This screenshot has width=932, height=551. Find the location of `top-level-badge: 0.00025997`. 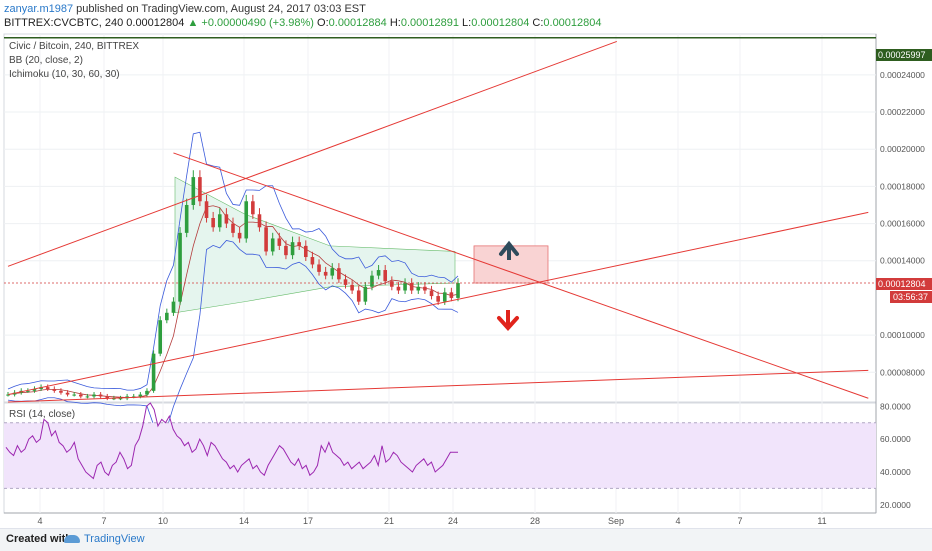

top-level-badge: 0.00025997 is located at coordinates (902, 55).